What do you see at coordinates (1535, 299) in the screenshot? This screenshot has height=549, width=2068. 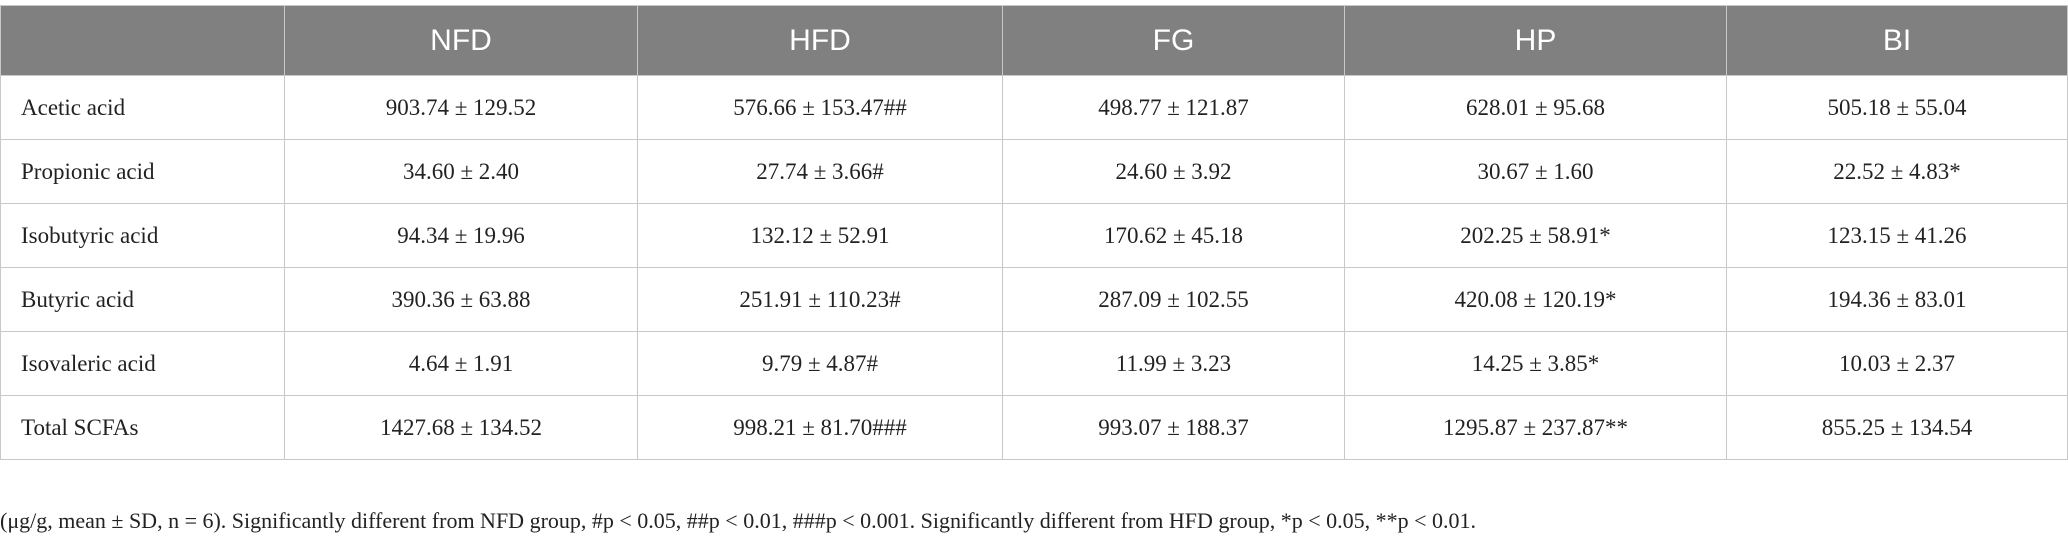 I see `value-cell: 420.08 ± 120.19*` at bounding box center [1535, 299].